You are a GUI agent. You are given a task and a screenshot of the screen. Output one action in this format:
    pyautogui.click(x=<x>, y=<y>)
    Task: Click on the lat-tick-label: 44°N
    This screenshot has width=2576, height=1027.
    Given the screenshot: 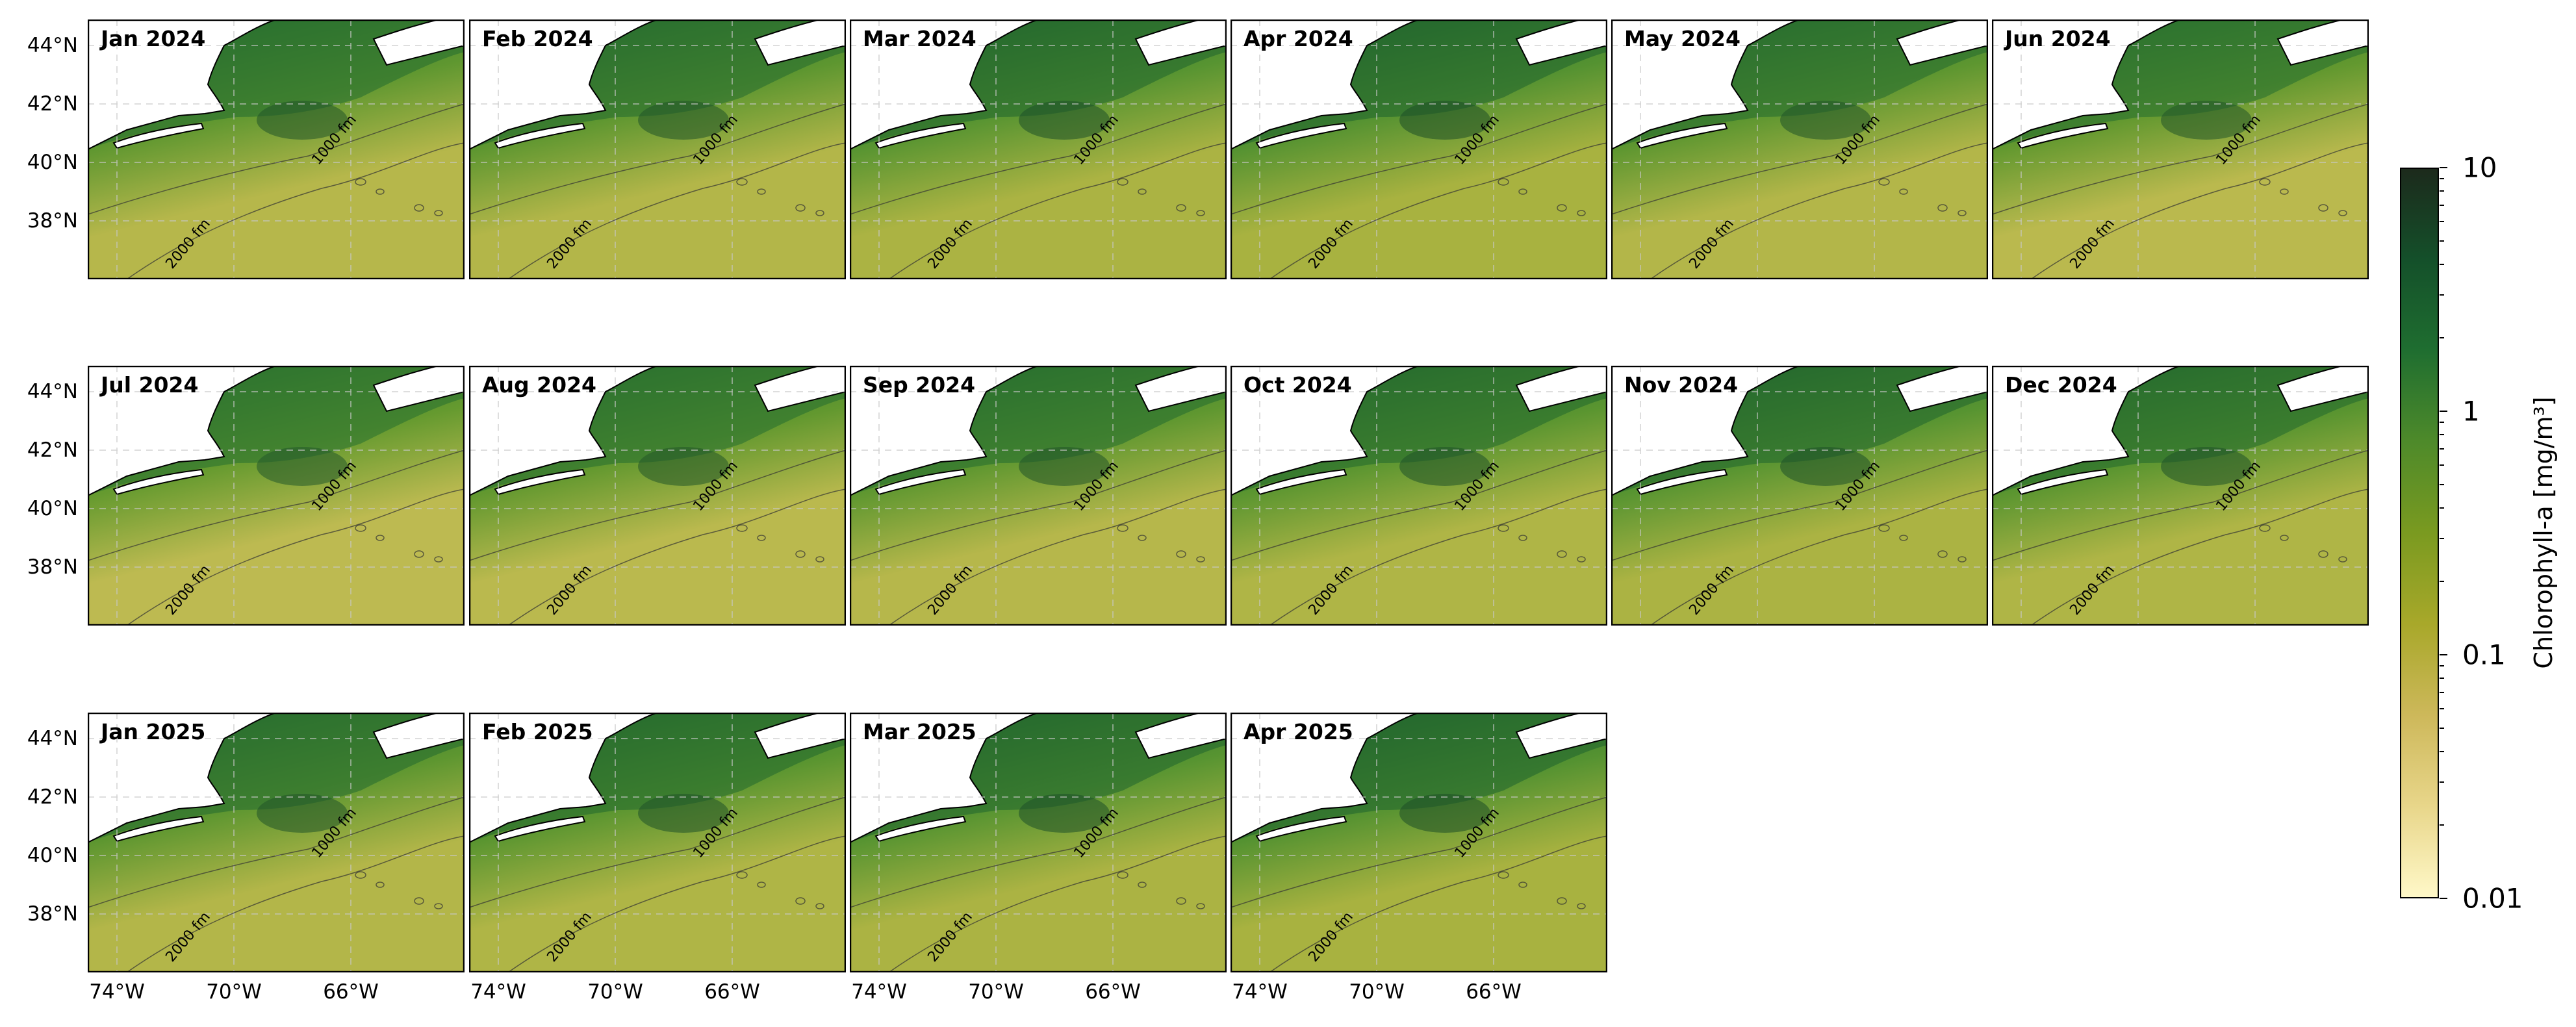 What is the action you would take?
    pyautogui.click(x=52, y=738)
    